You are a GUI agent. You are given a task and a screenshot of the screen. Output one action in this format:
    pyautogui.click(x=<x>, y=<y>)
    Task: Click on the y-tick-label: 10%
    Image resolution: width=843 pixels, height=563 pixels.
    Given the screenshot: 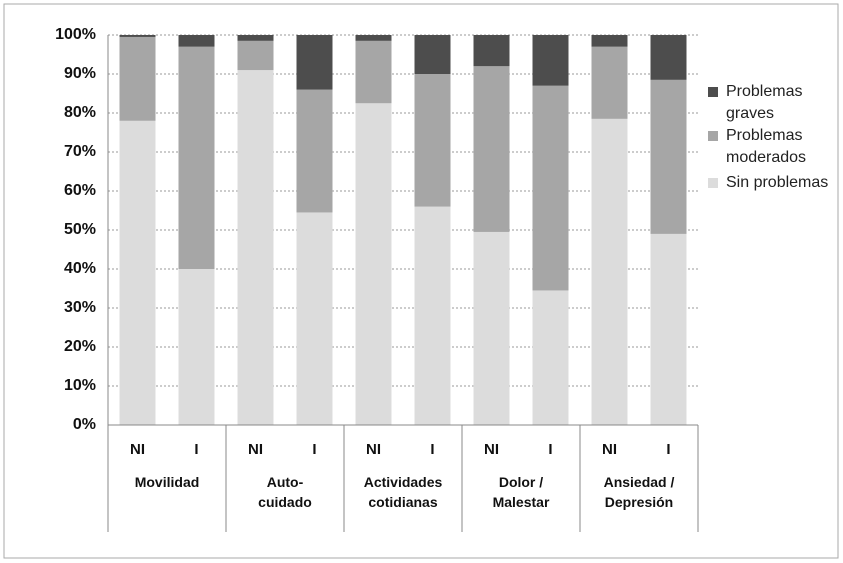 What is the action you would take?
    pyautogui.click(x=80, y=385)
    